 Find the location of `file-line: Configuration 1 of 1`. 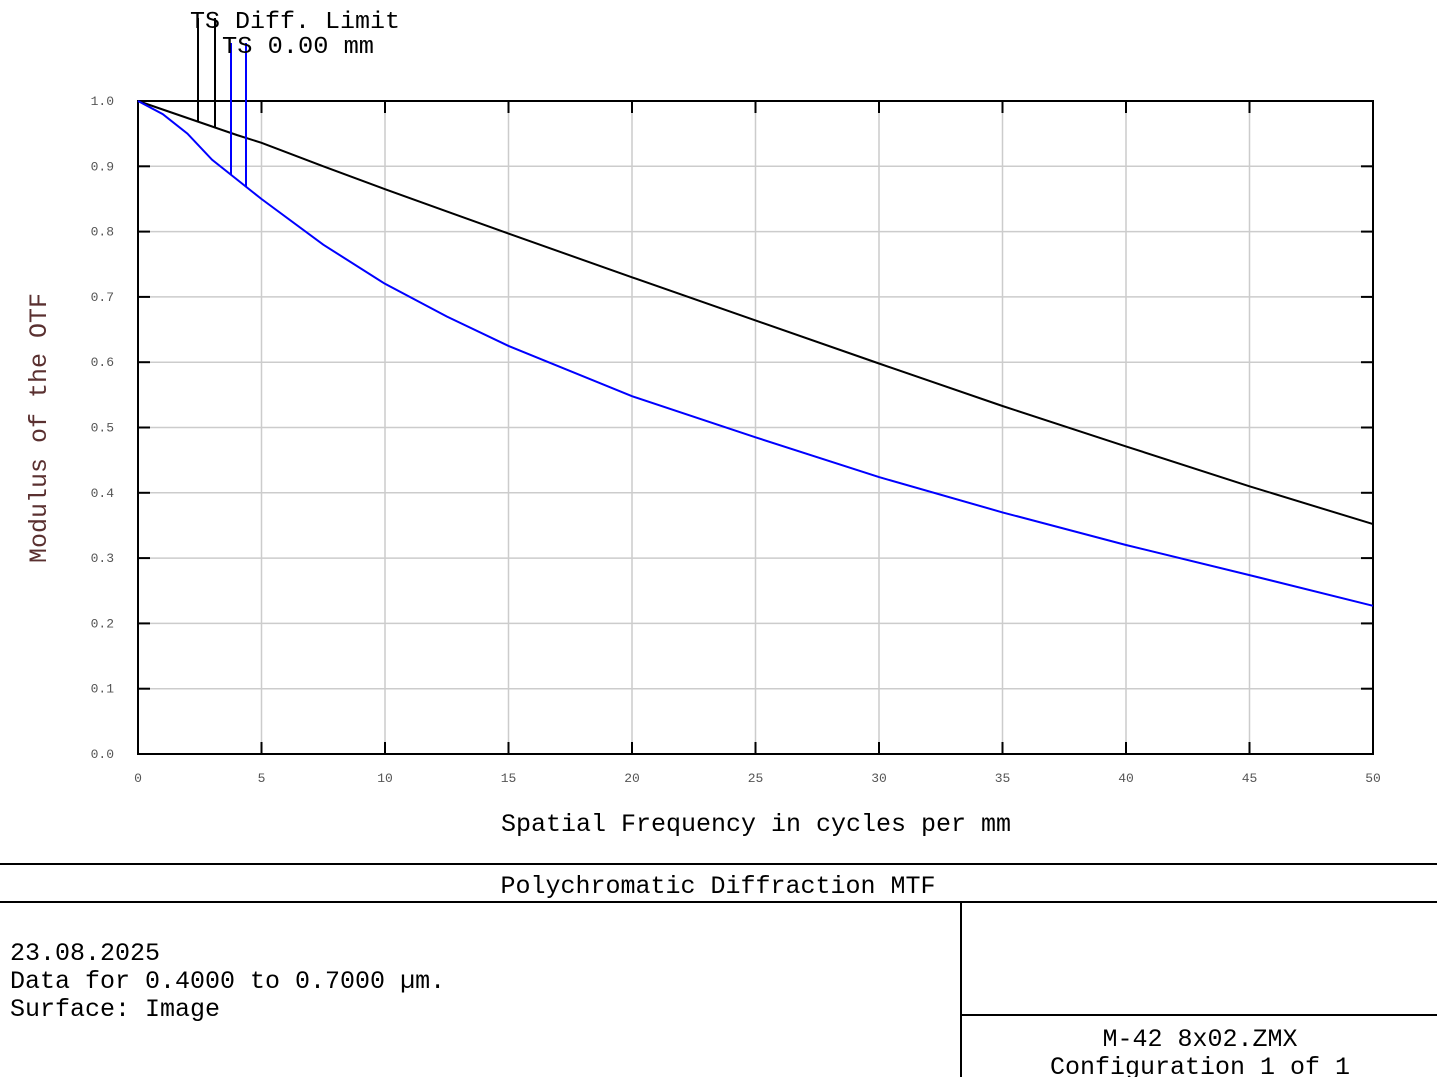

file-line: Configuration 1 of 1 is located at coordinates (1200, 1065).